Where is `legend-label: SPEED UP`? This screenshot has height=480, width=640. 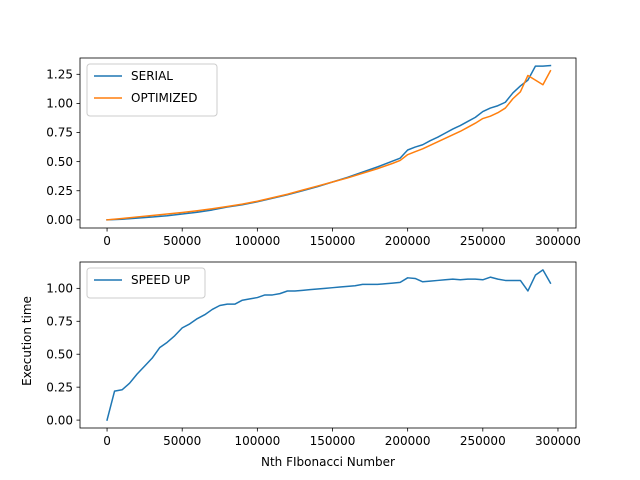
legend-label: SPEED UP is located at coordinates (160, 280).